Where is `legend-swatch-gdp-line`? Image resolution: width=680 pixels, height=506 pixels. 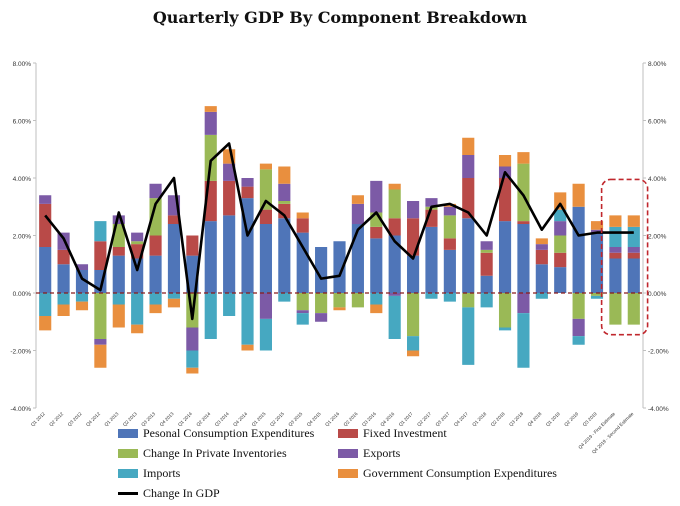 legend-swatch-gdp-line is located at coordinates (128, 493).